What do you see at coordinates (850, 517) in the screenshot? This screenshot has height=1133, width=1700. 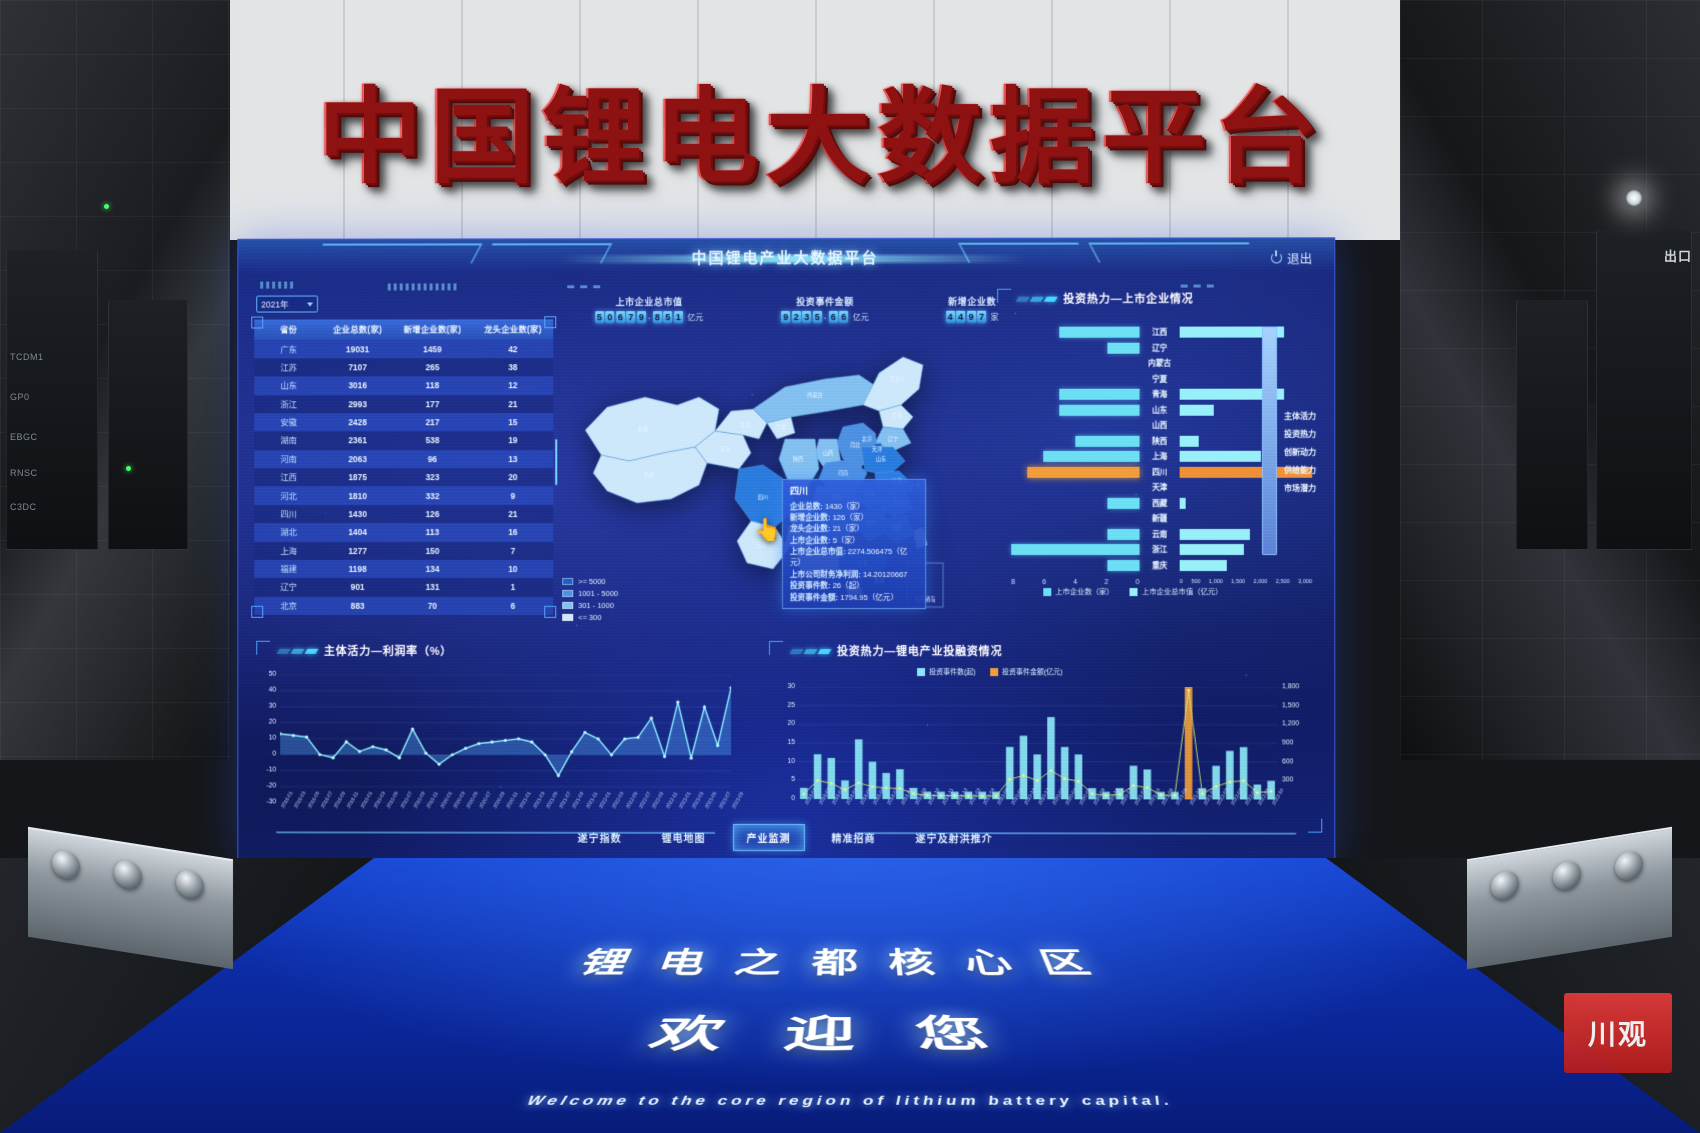 I see `tooltip-value: 126（家）` at bounding box center [850, 517].